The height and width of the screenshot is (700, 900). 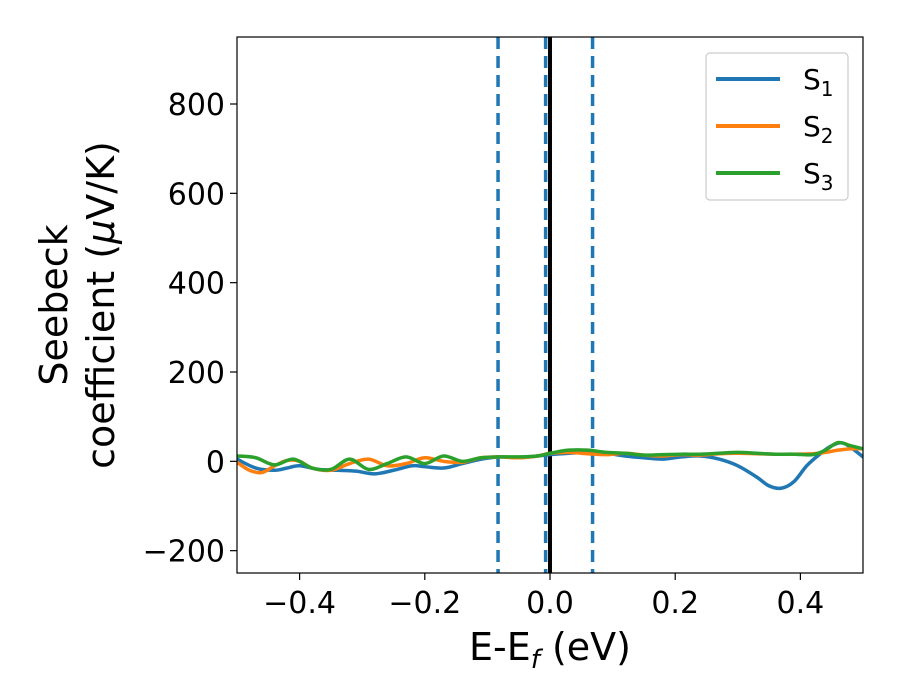 What do you see at coordinates (196, 105) in the screenshot?
I see `y-tick-label: 800` at bounding box center [196, 105].